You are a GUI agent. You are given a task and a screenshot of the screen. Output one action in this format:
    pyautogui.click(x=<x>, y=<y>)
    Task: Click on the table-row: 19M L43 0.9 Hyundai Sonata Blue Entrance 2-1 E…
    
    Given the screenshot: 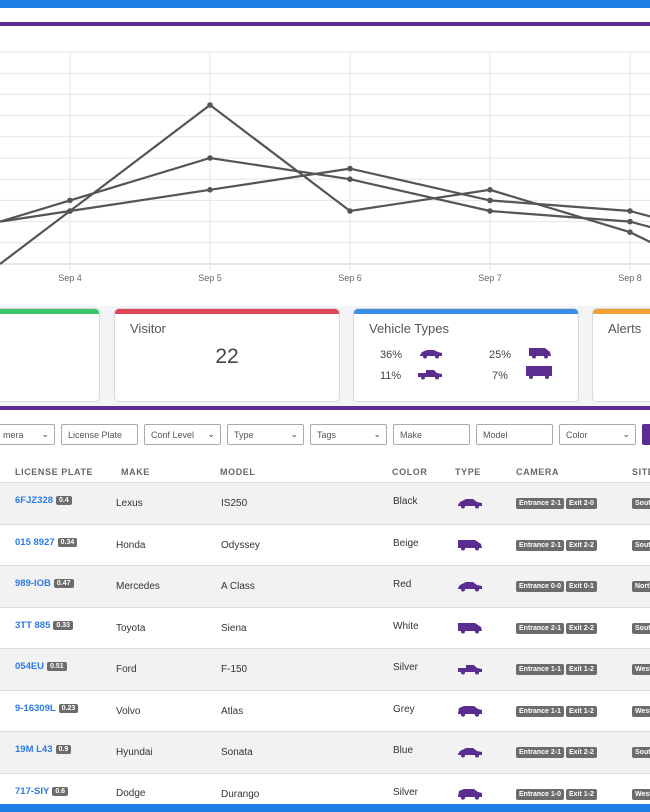 What is the action you would take?
    pyautogui.click(x=325, y=752)
    